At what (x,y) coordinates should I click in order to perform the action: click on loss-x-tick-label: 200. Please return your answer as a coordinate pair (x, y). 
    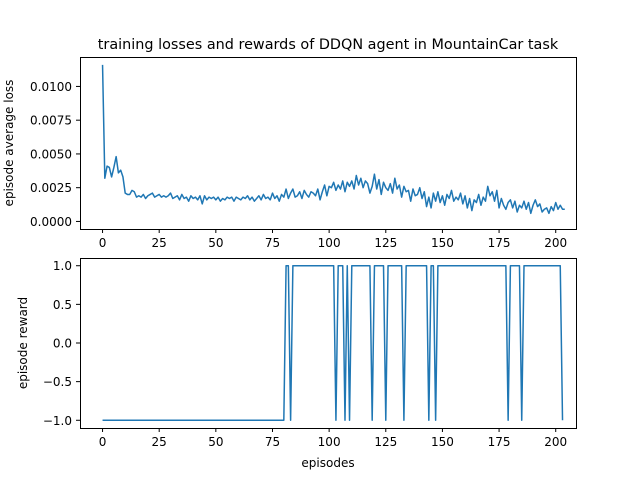
    Looking at the image, I should click on (555, 243).